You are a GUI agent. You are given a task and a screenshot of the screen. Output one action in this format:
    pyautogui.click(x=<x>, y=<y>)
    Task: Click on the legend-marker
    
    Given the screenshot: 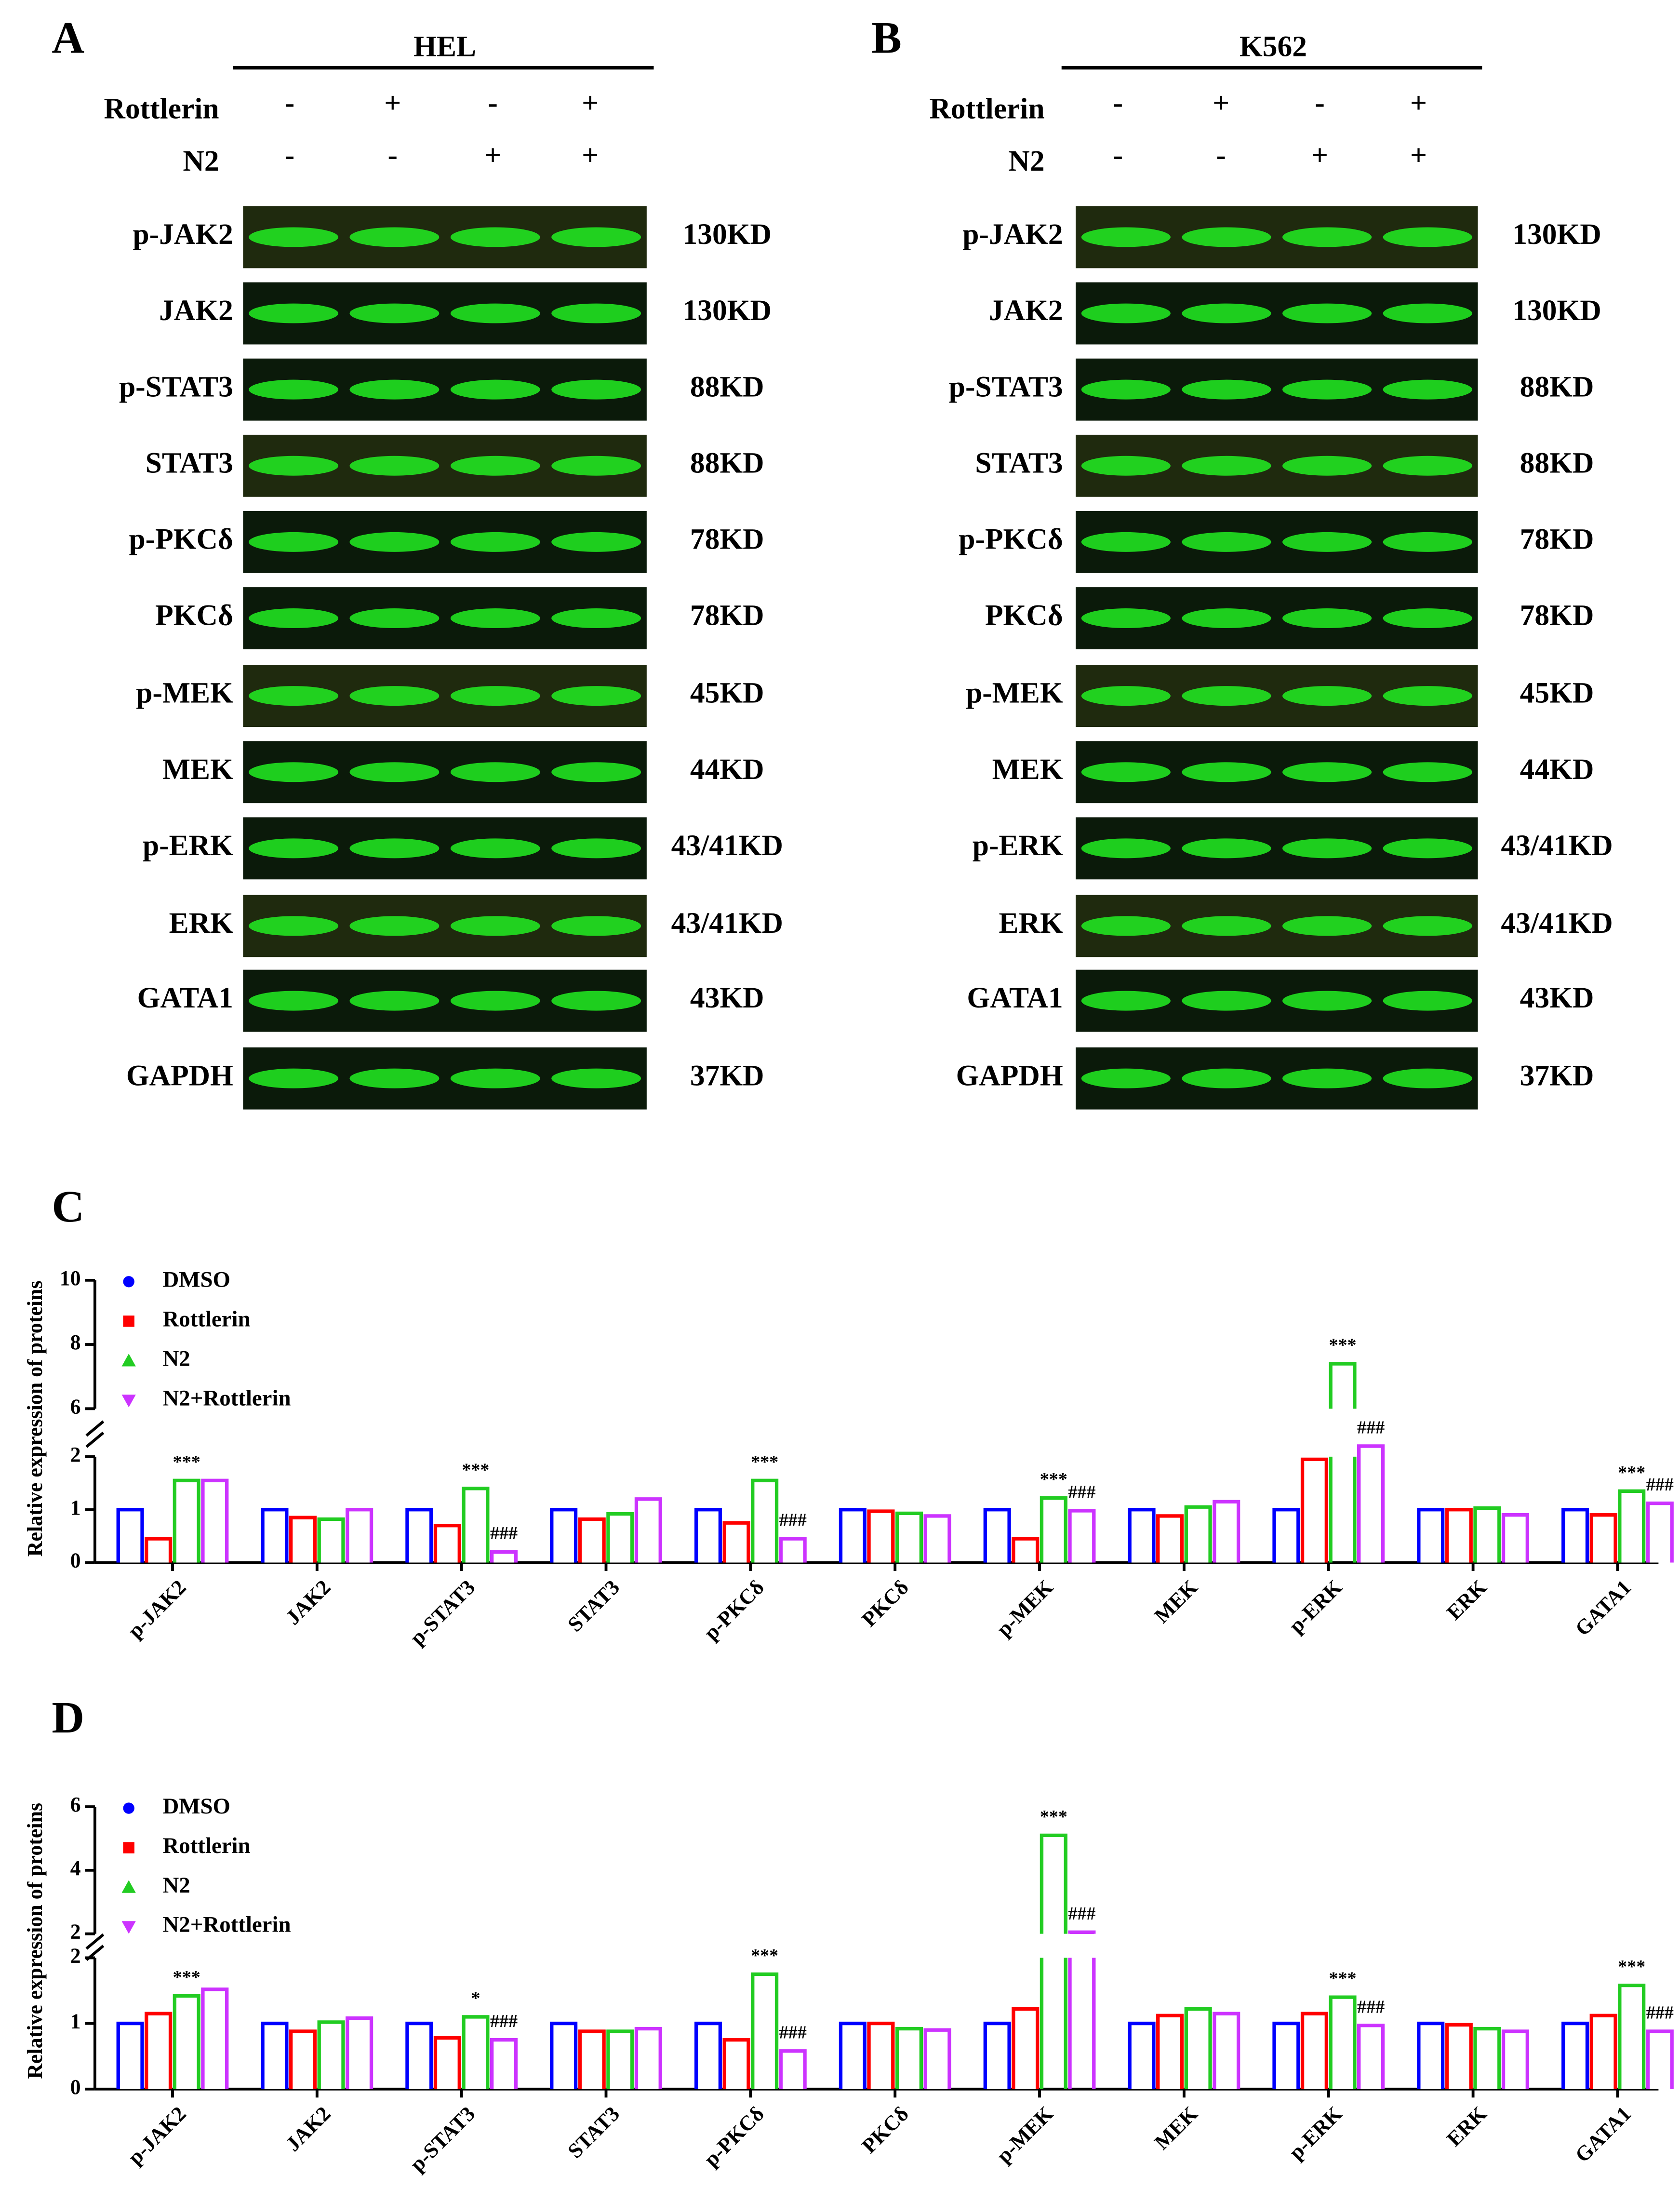 What is the action you would take?
    pyautogui.click(x=129, y=1886)
    